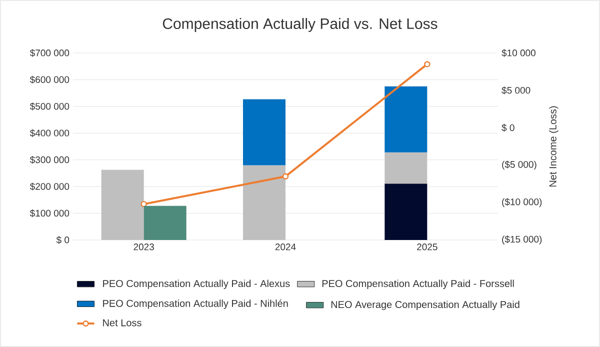  What do you see at coordinates (50, 53) in the screenshot?
I see `y-tick-label: $700 000` at bounding box center [50, 53].